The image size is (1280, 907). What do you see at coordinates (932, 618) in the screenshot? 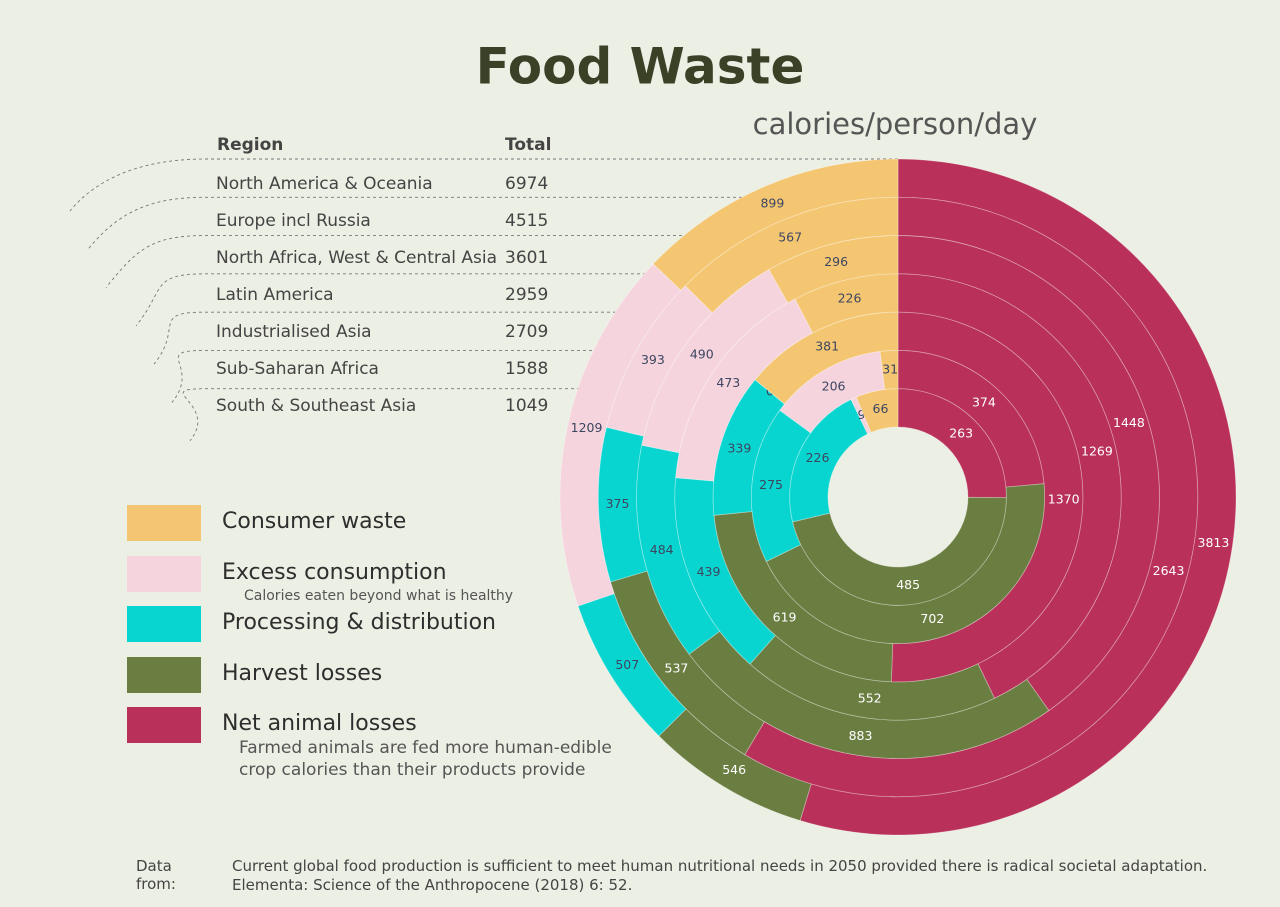
I see `value-label: 702` at bounding box center [932, 618].